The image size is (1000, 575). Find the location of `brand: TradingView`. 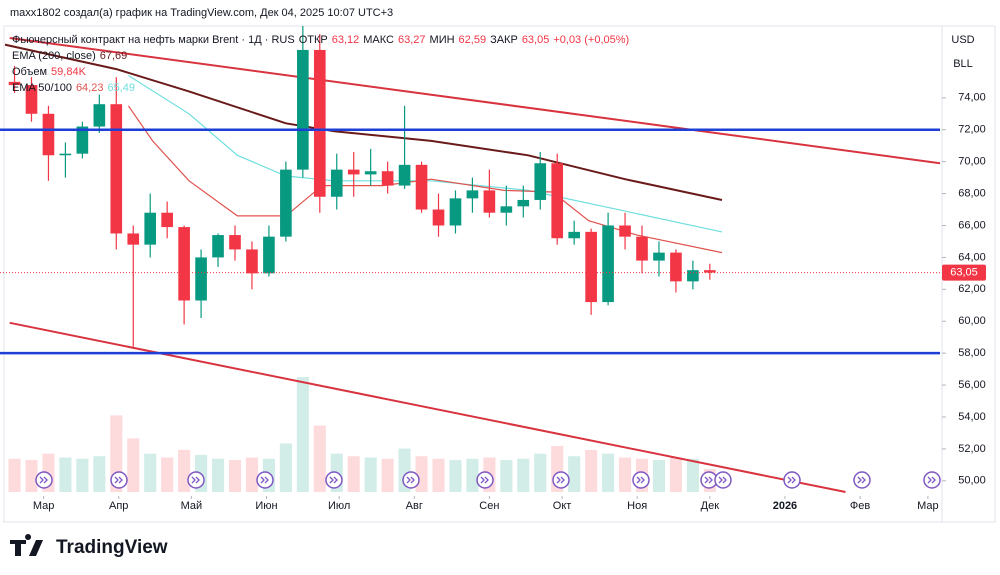

brand: TradingView is located at coordinates (112, 547).